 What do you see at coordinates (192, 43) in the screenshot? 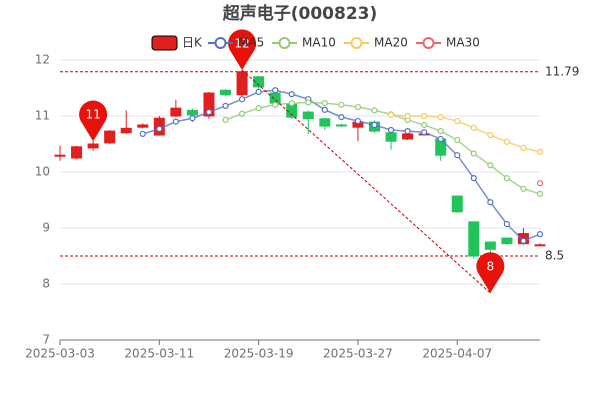
I see `legend-label: 日K` at bounding box center [192, 43].